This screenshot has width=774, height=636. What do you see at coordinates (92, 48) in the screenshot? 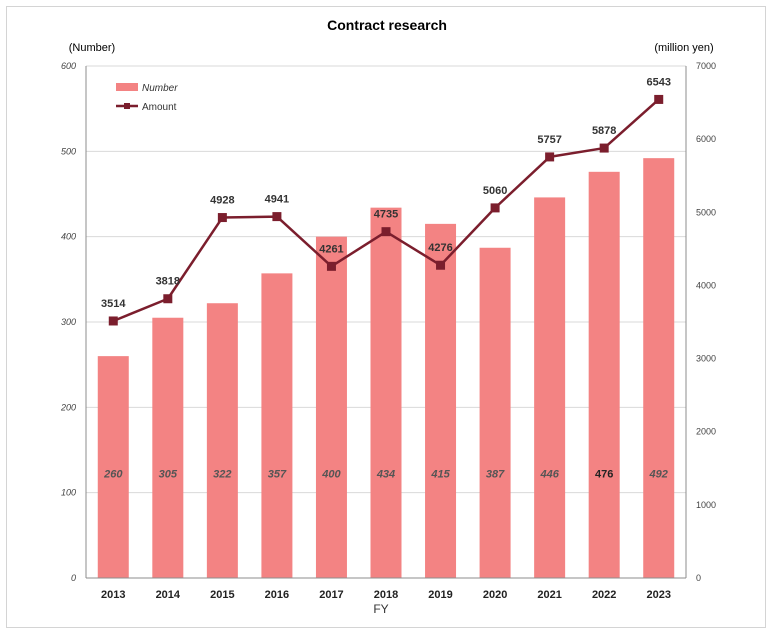
I see `y-left-axis-label: (Number)` at bounding box center [92, 48].